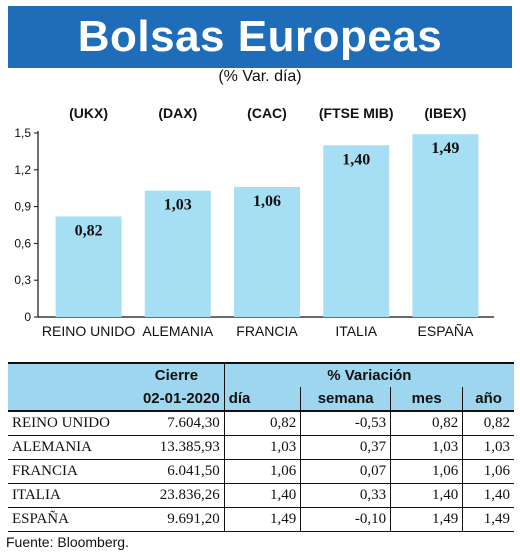 The width and height of the screenshot is (520, 556). I want to click on bar-value-label: 1,40, so click(356, 159).